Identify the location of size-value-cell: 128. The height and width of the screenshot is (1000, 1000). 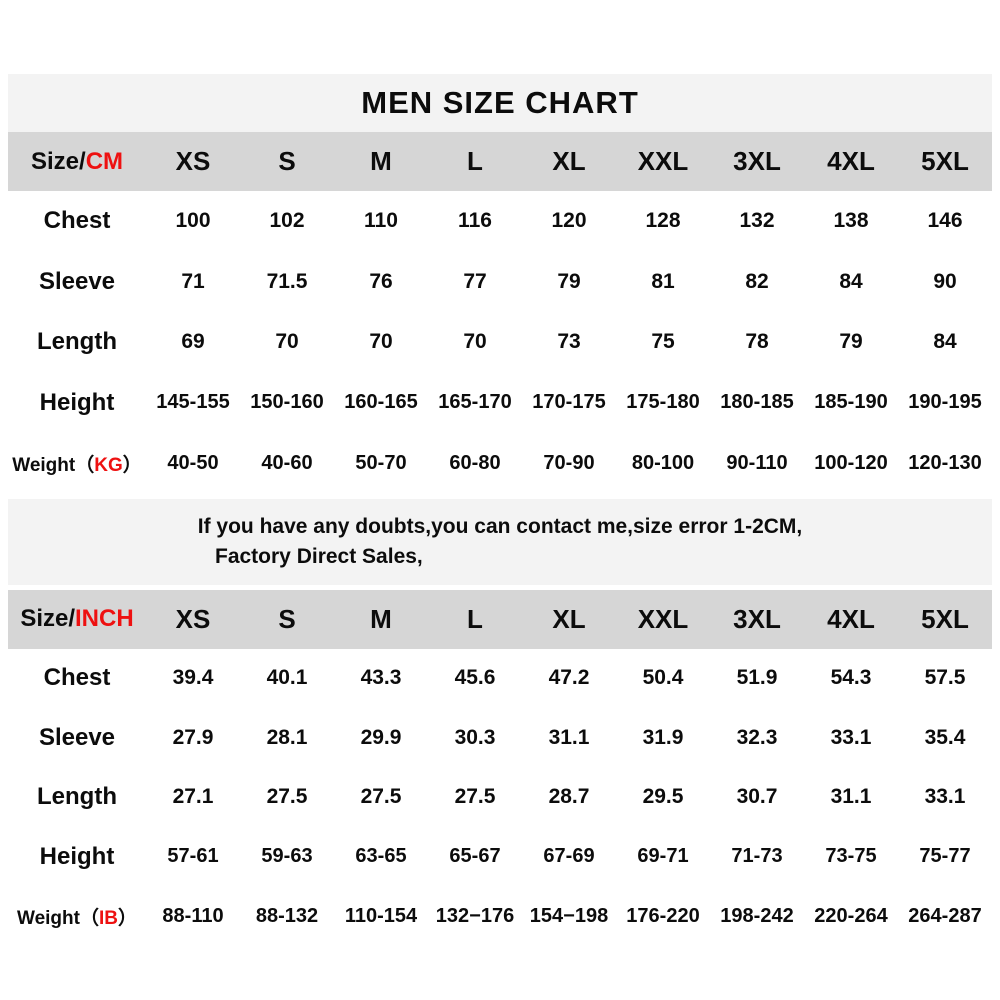
(663, 221).